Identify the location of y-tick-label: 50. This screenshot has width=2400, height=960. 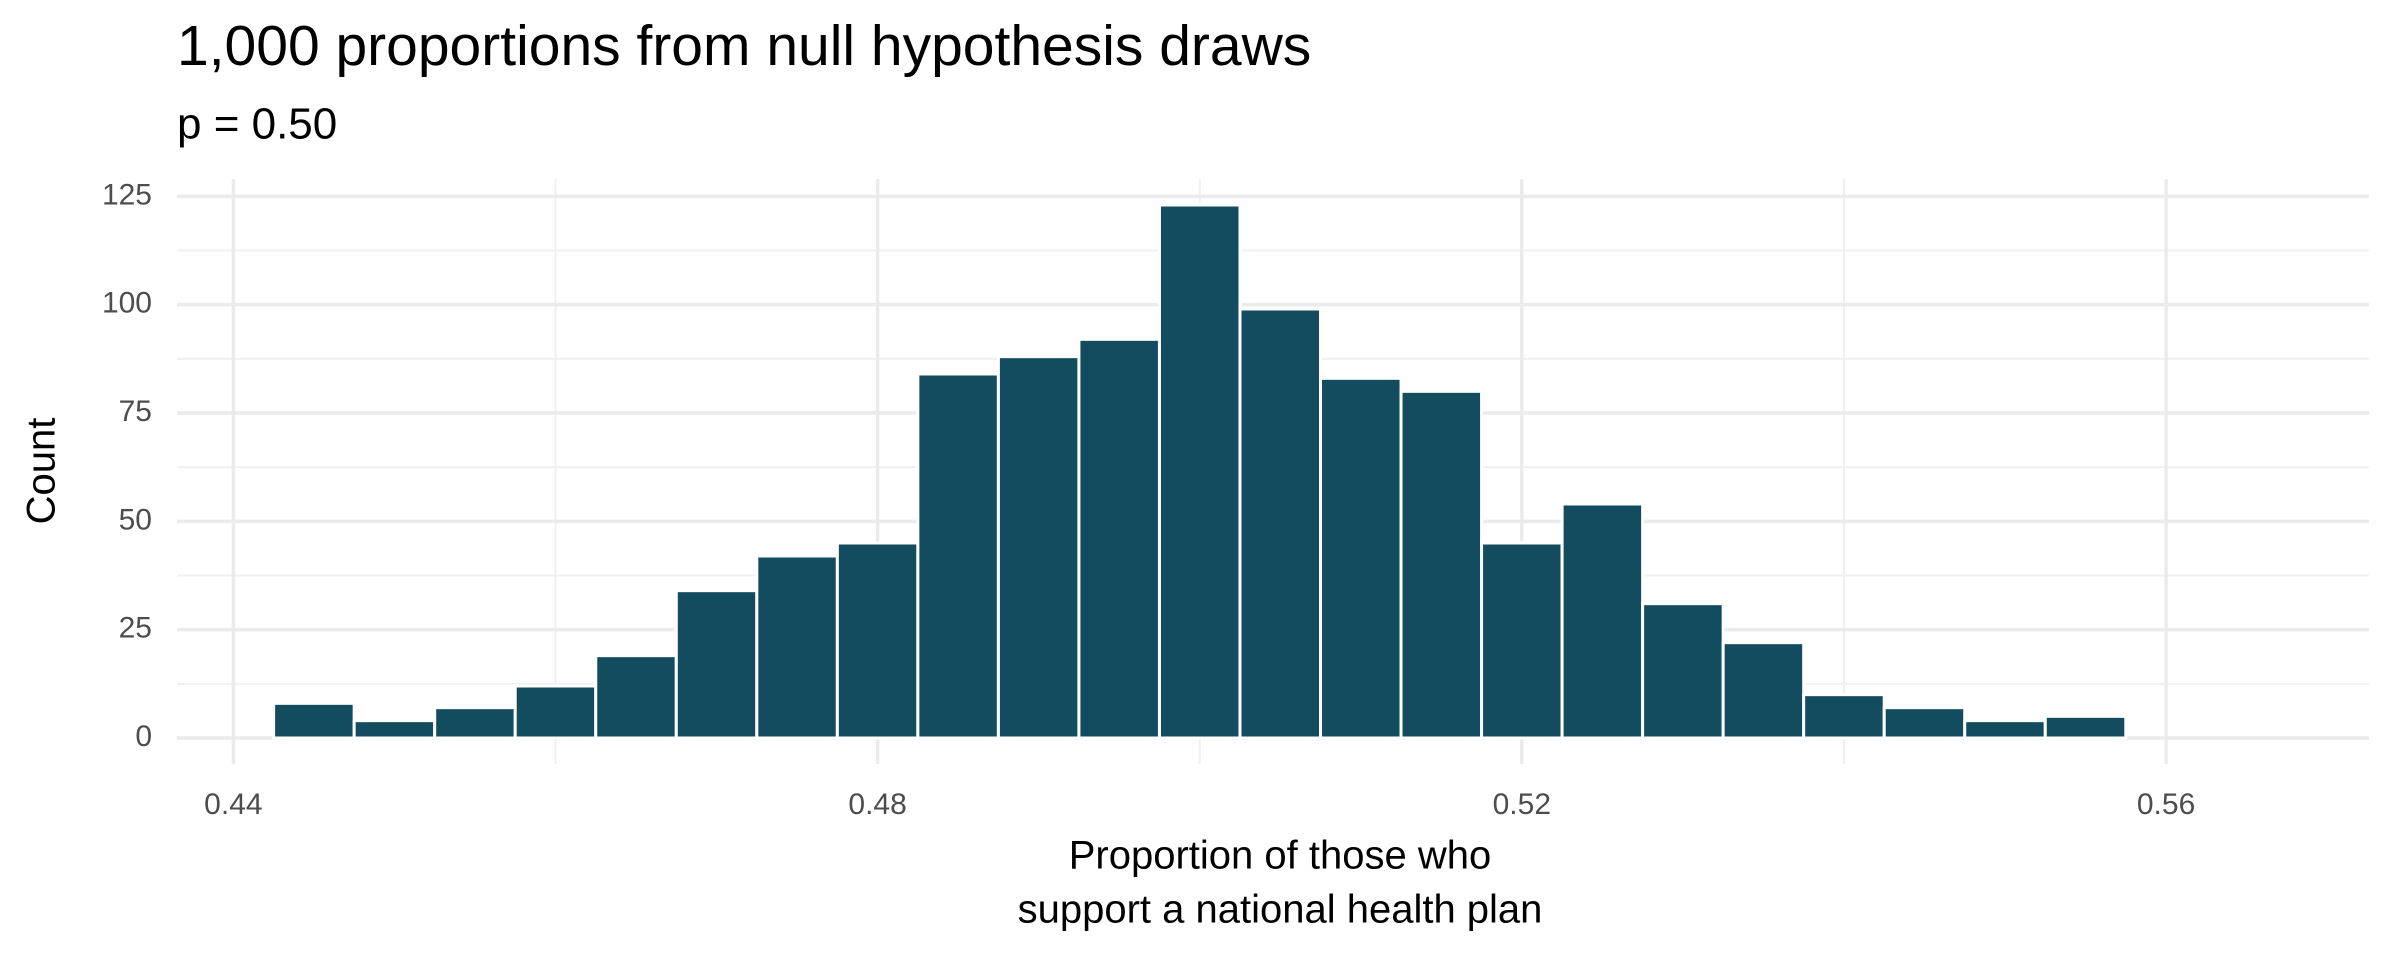
(135, 519).